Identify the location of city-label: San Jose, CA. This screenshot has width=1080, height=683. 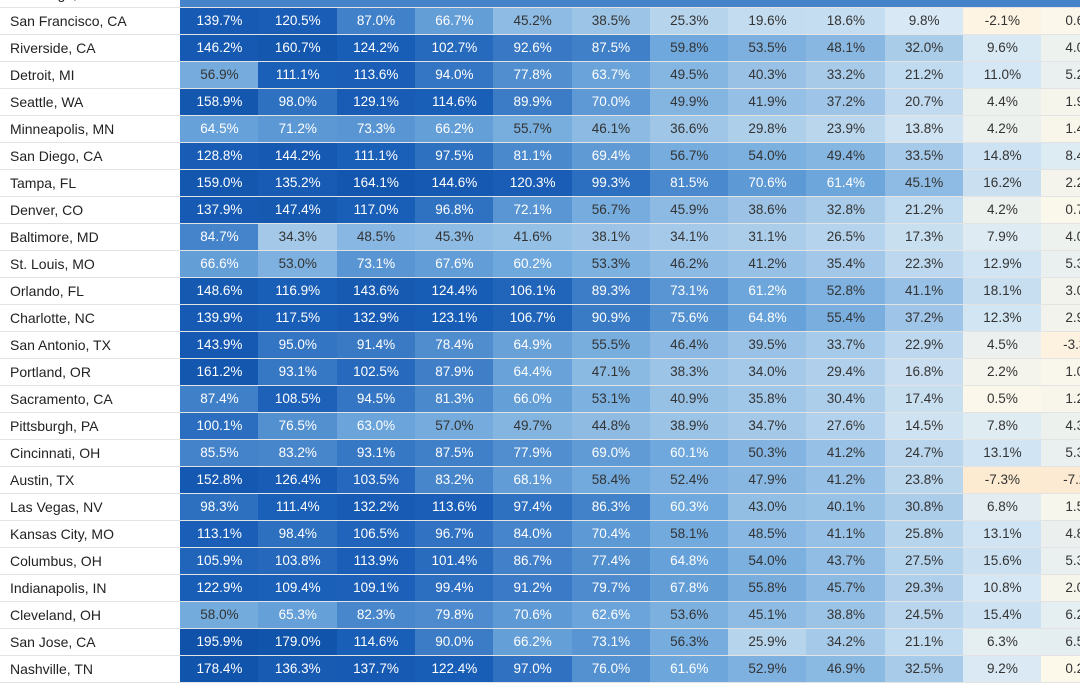
(53, 642).